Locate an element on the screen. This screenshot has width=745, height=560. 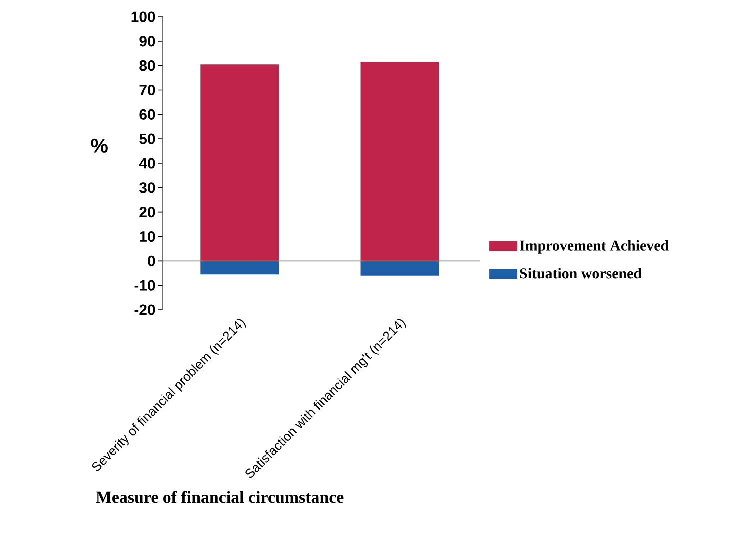
legend-label: Improvement Achieved is located at coordinates (594, 247).